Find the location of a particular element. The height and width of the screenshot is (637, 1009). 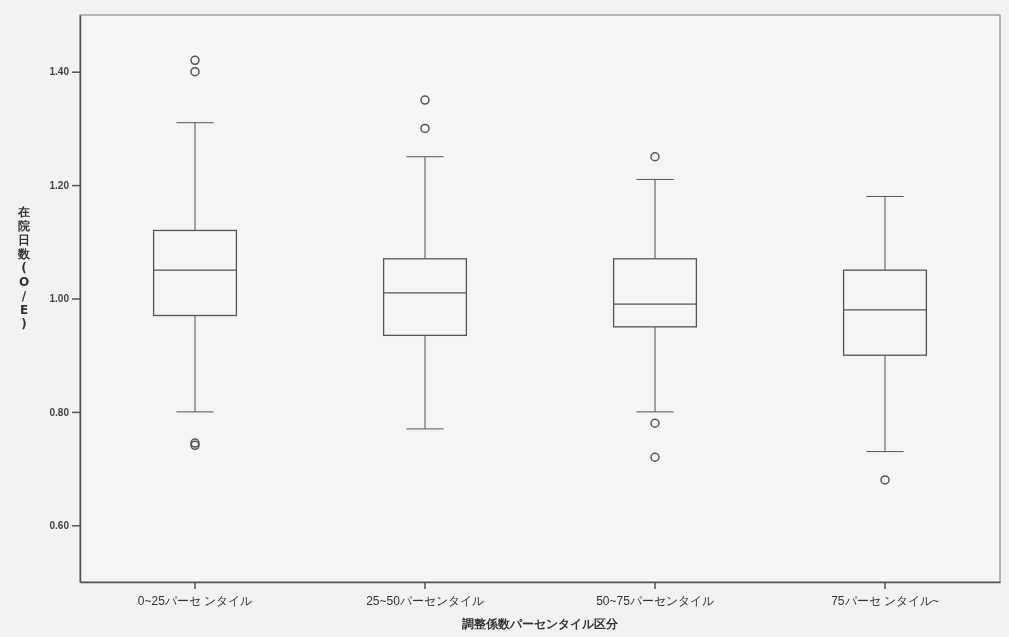

text: 在院日数(O/E) is located at coordinates (24, 267).